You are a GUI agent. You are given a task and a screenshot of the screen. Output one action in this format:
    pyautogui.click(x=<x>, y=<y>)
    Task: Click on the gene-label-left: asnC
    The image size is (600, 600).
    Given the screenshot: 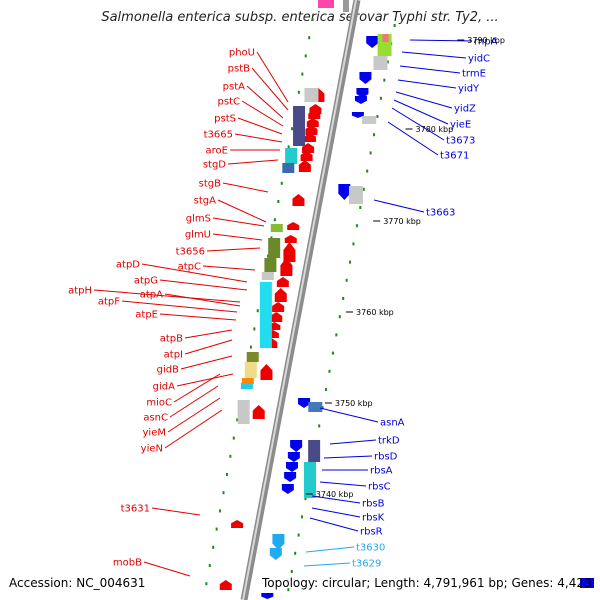 What is the action you would take?
    pyautogui.click(x=155, y=418)
    